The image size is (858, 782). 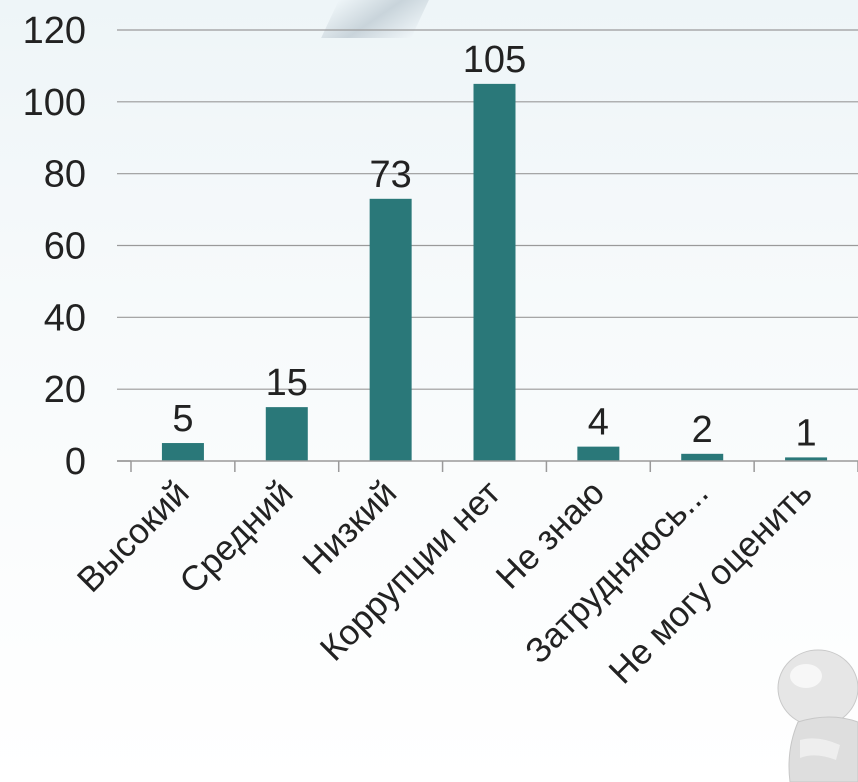 I want to click on data-label: 73, so click(x=391, y=175).